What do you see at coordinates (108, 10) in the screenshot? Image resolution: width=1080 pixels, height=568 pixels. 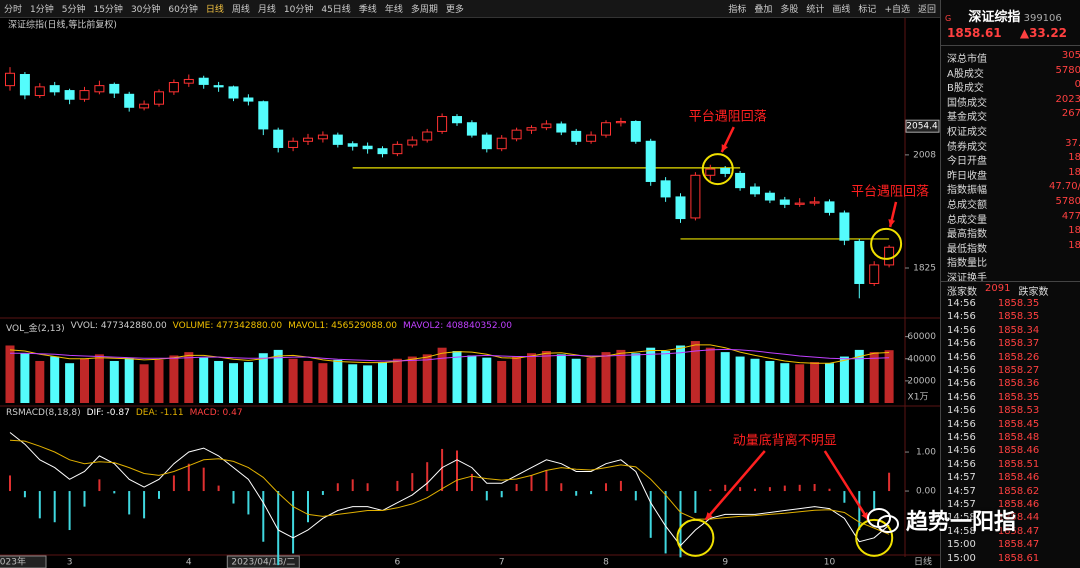 I see `toolbar-item: 15分钟` at bounding box center [108, 10].